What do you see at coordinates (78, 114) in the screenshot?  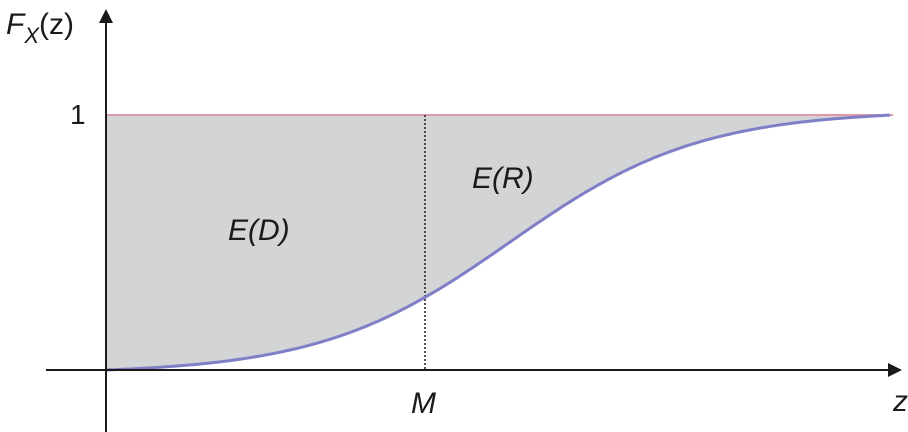 I see `y-tick-one: 1` at bounding box center [78, 114].